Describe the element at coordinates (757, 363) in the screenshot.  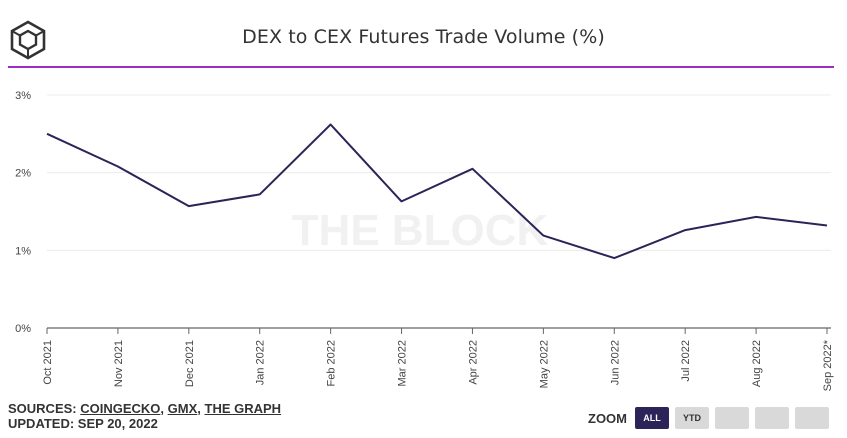
I see `x-tick-label: Aug 2022` at that location.